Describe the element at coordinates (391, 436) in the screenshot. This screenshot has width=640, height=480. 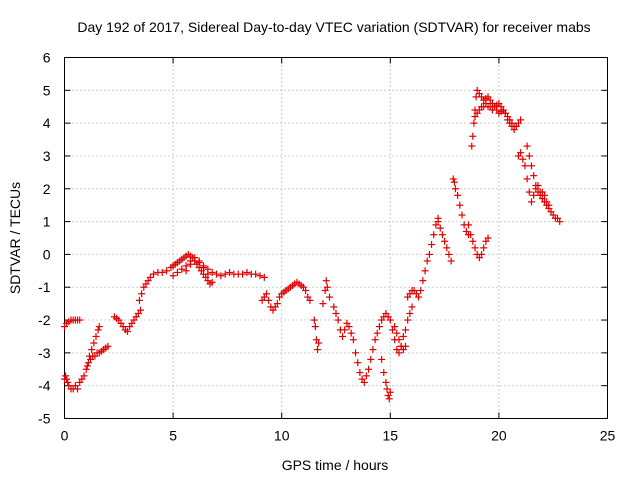
I see `x-tick-label: 15` at that location.